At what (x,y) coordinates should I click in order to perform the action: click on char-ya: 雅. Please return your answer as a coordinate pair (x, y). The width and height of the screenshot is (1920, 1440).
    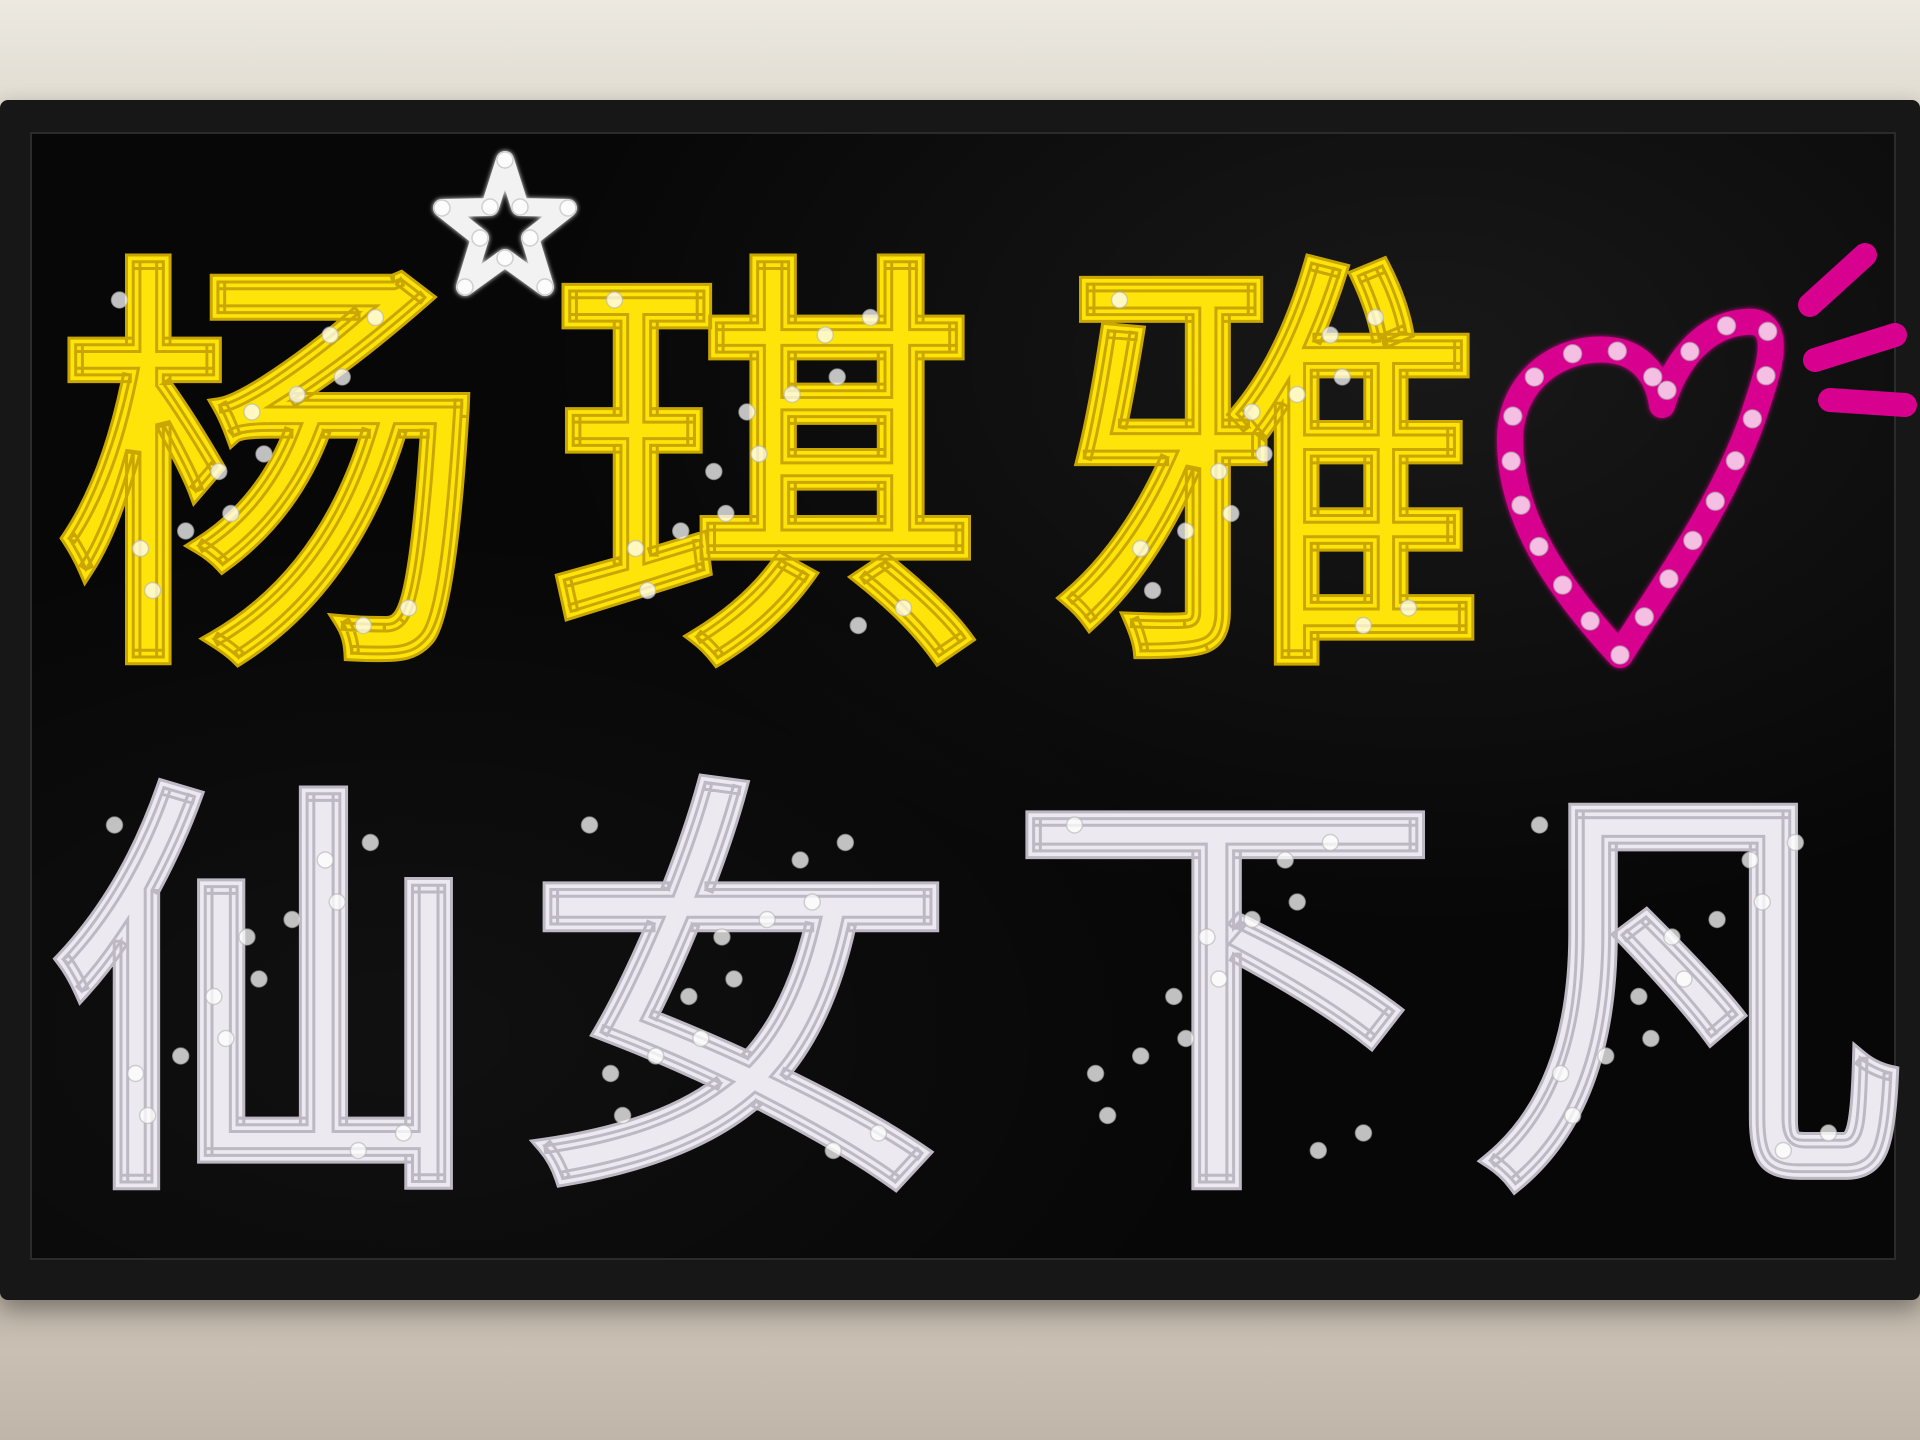
    Looking at the image, I should click on (1270, 475).